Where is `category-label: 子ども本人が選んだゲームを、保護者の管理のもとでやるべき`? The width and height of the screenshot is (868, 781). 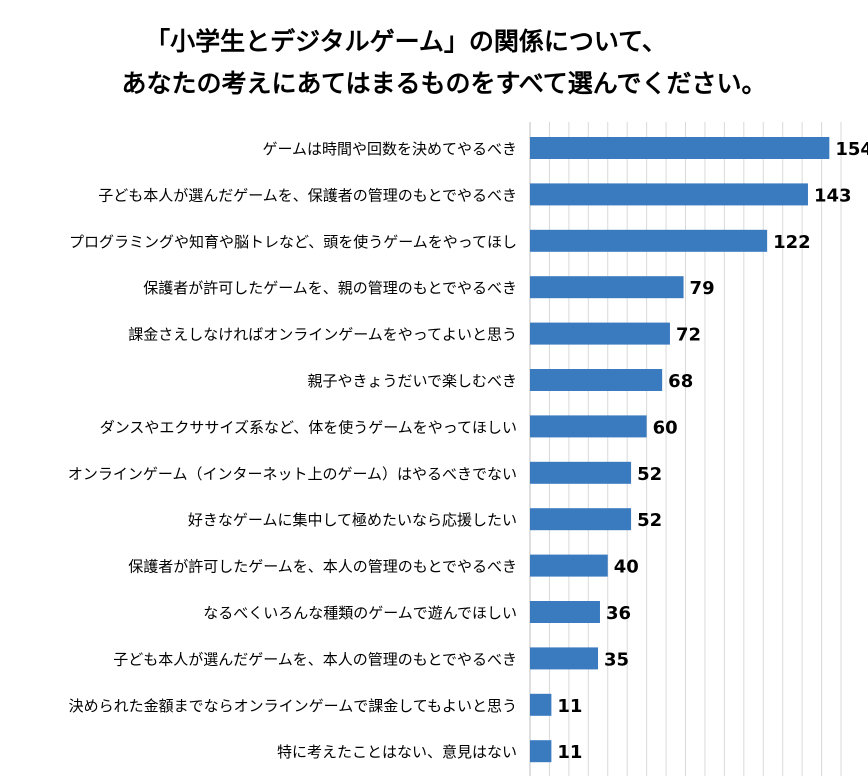 category-label: 子ども本人が選んだゲームを、保護者の管理のもとでやるべき is located at coordinates (307, 195).